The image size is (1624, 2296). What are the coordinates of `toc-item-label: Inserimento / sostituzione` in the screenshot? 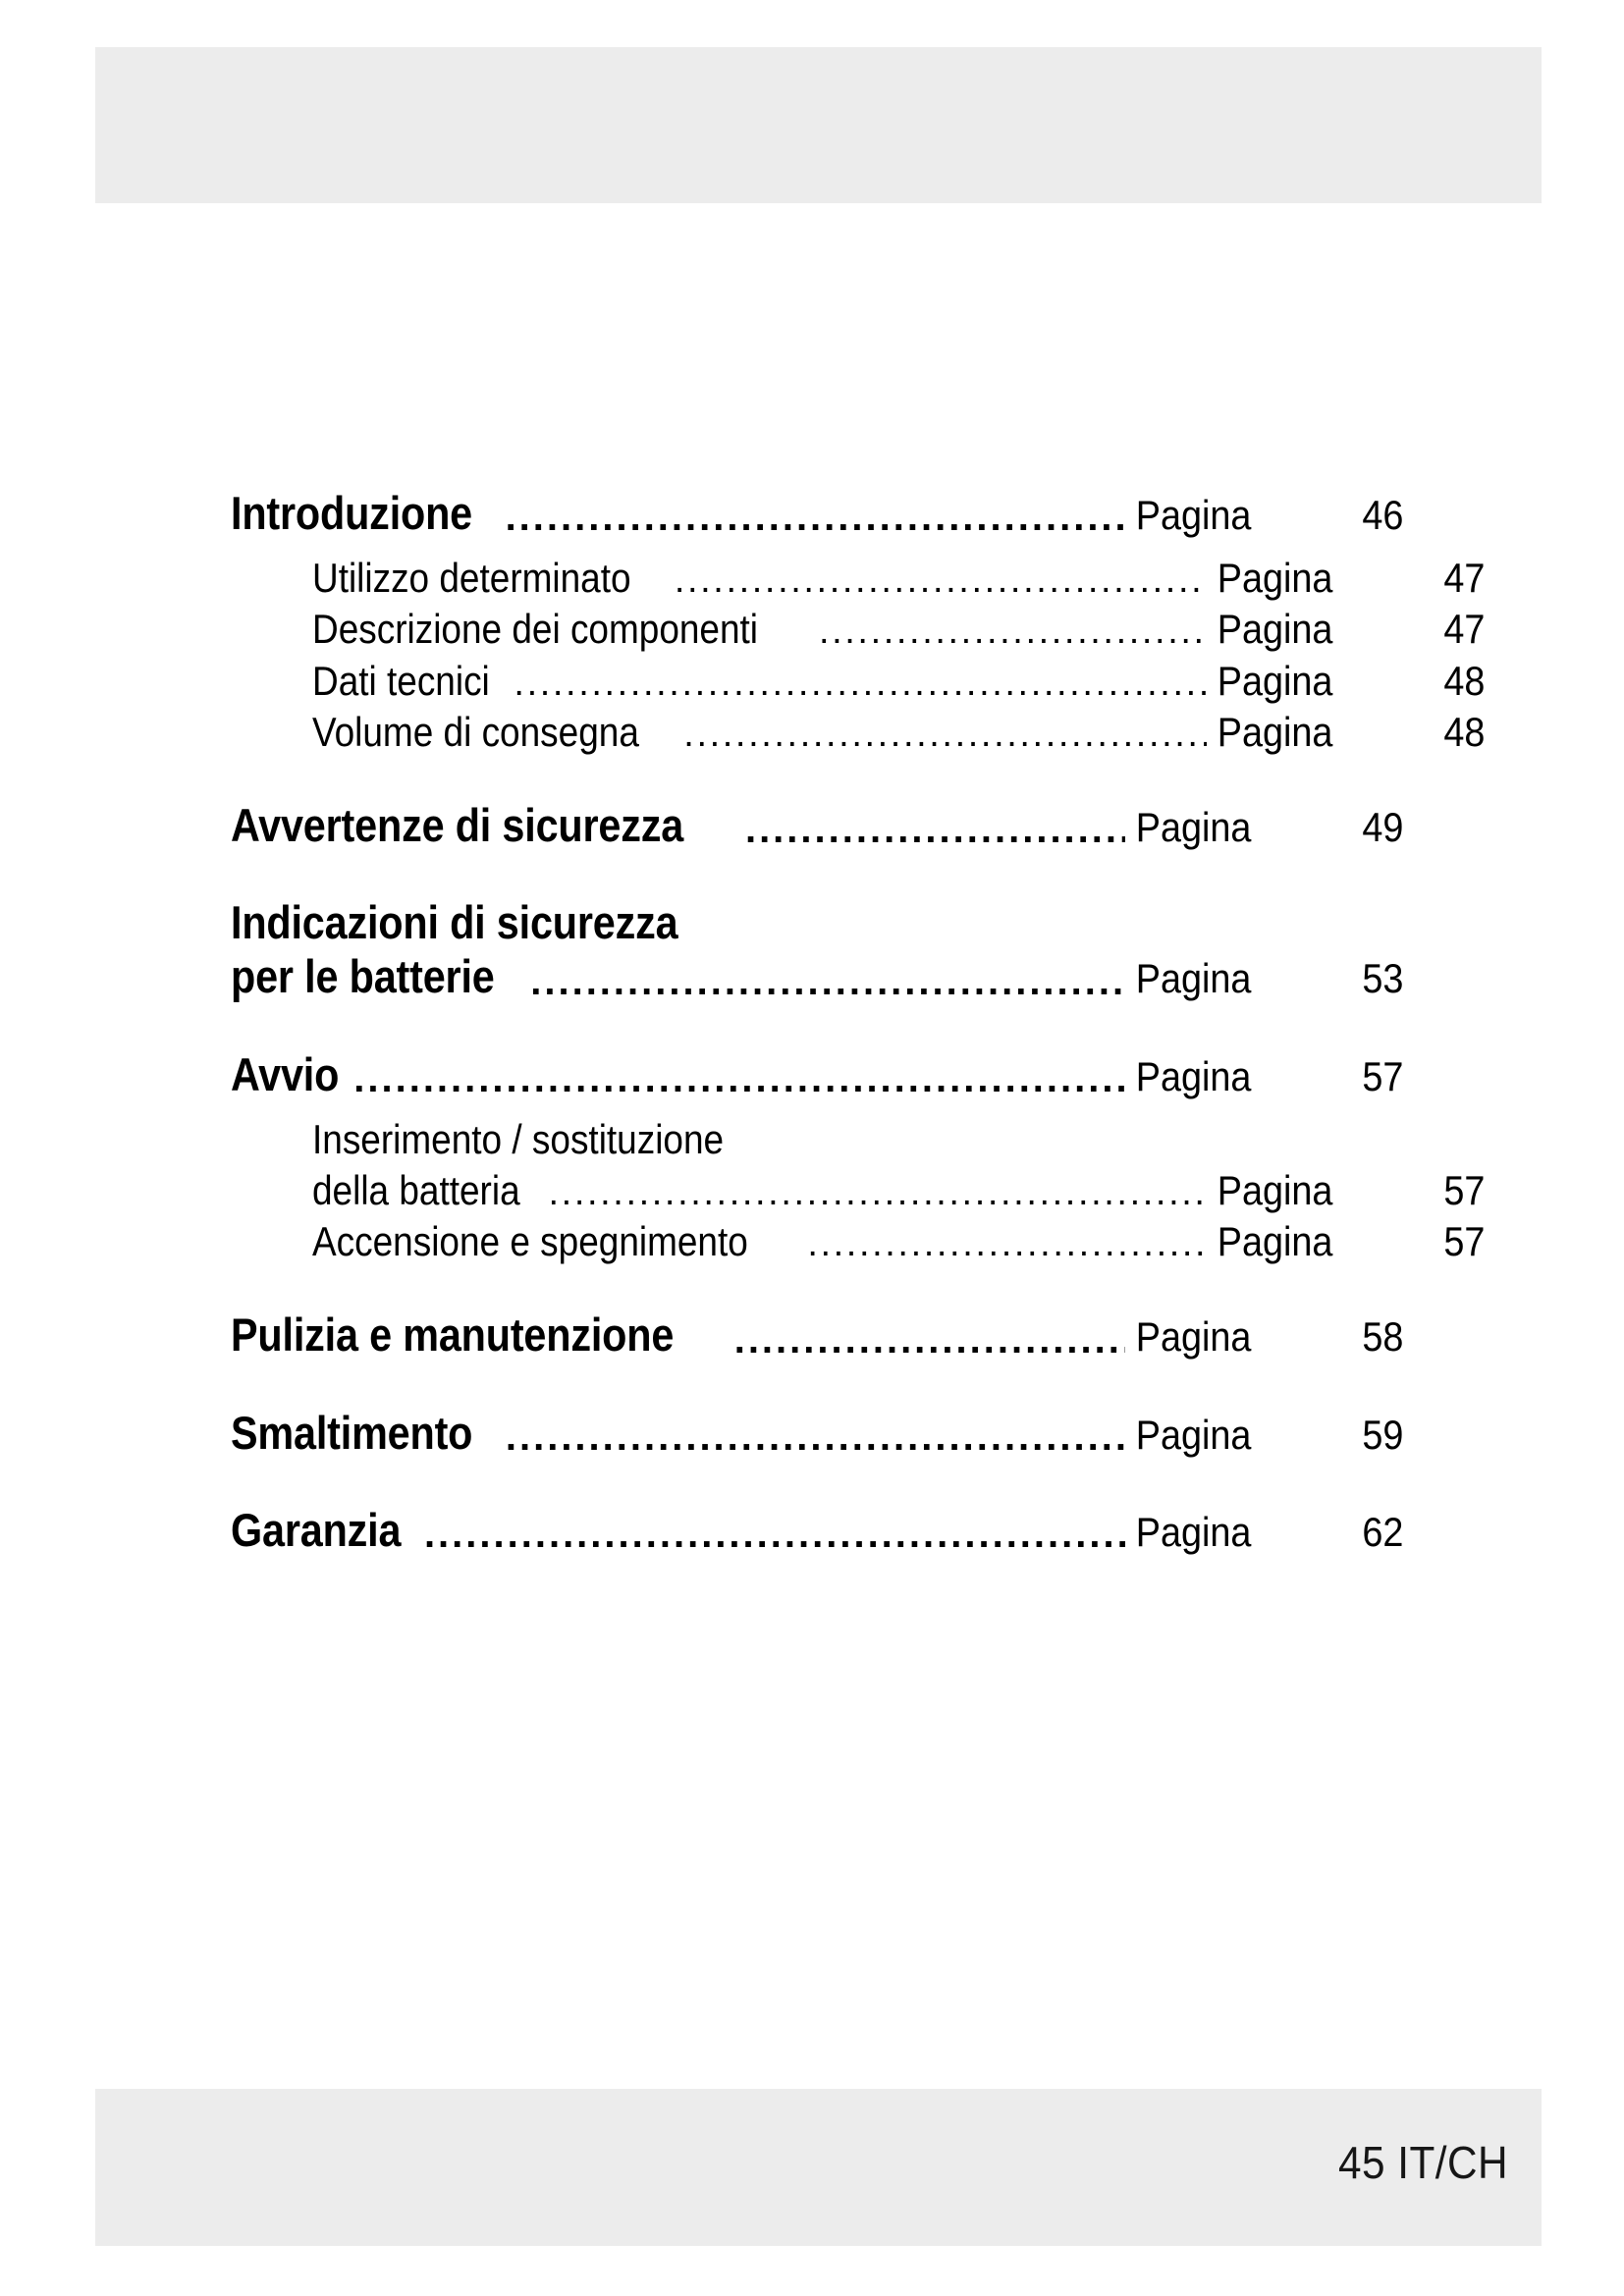 It's located at (518, 1138).